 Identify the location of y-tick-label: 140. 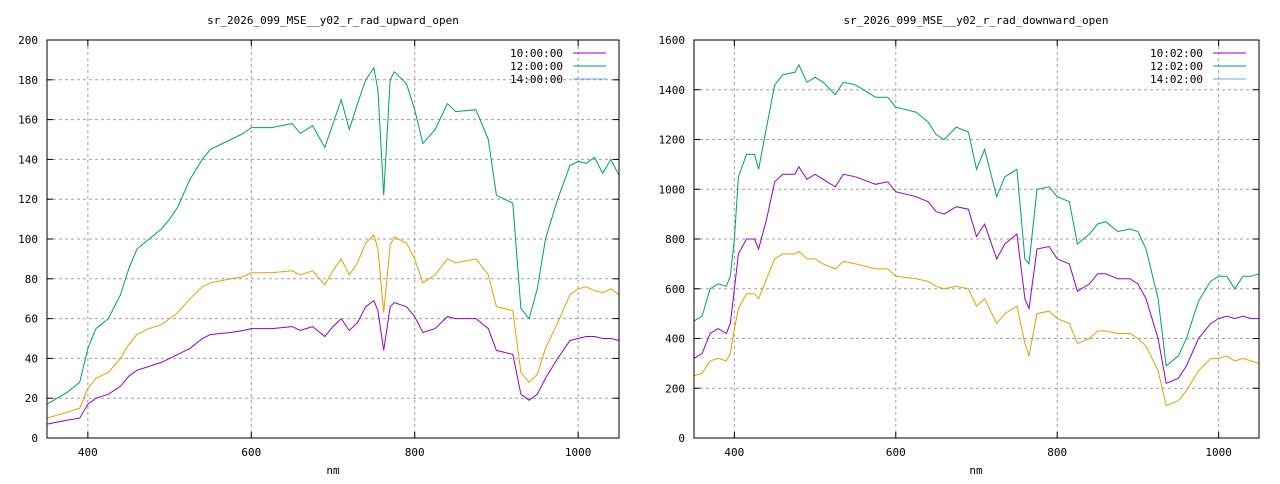
(28, 159).